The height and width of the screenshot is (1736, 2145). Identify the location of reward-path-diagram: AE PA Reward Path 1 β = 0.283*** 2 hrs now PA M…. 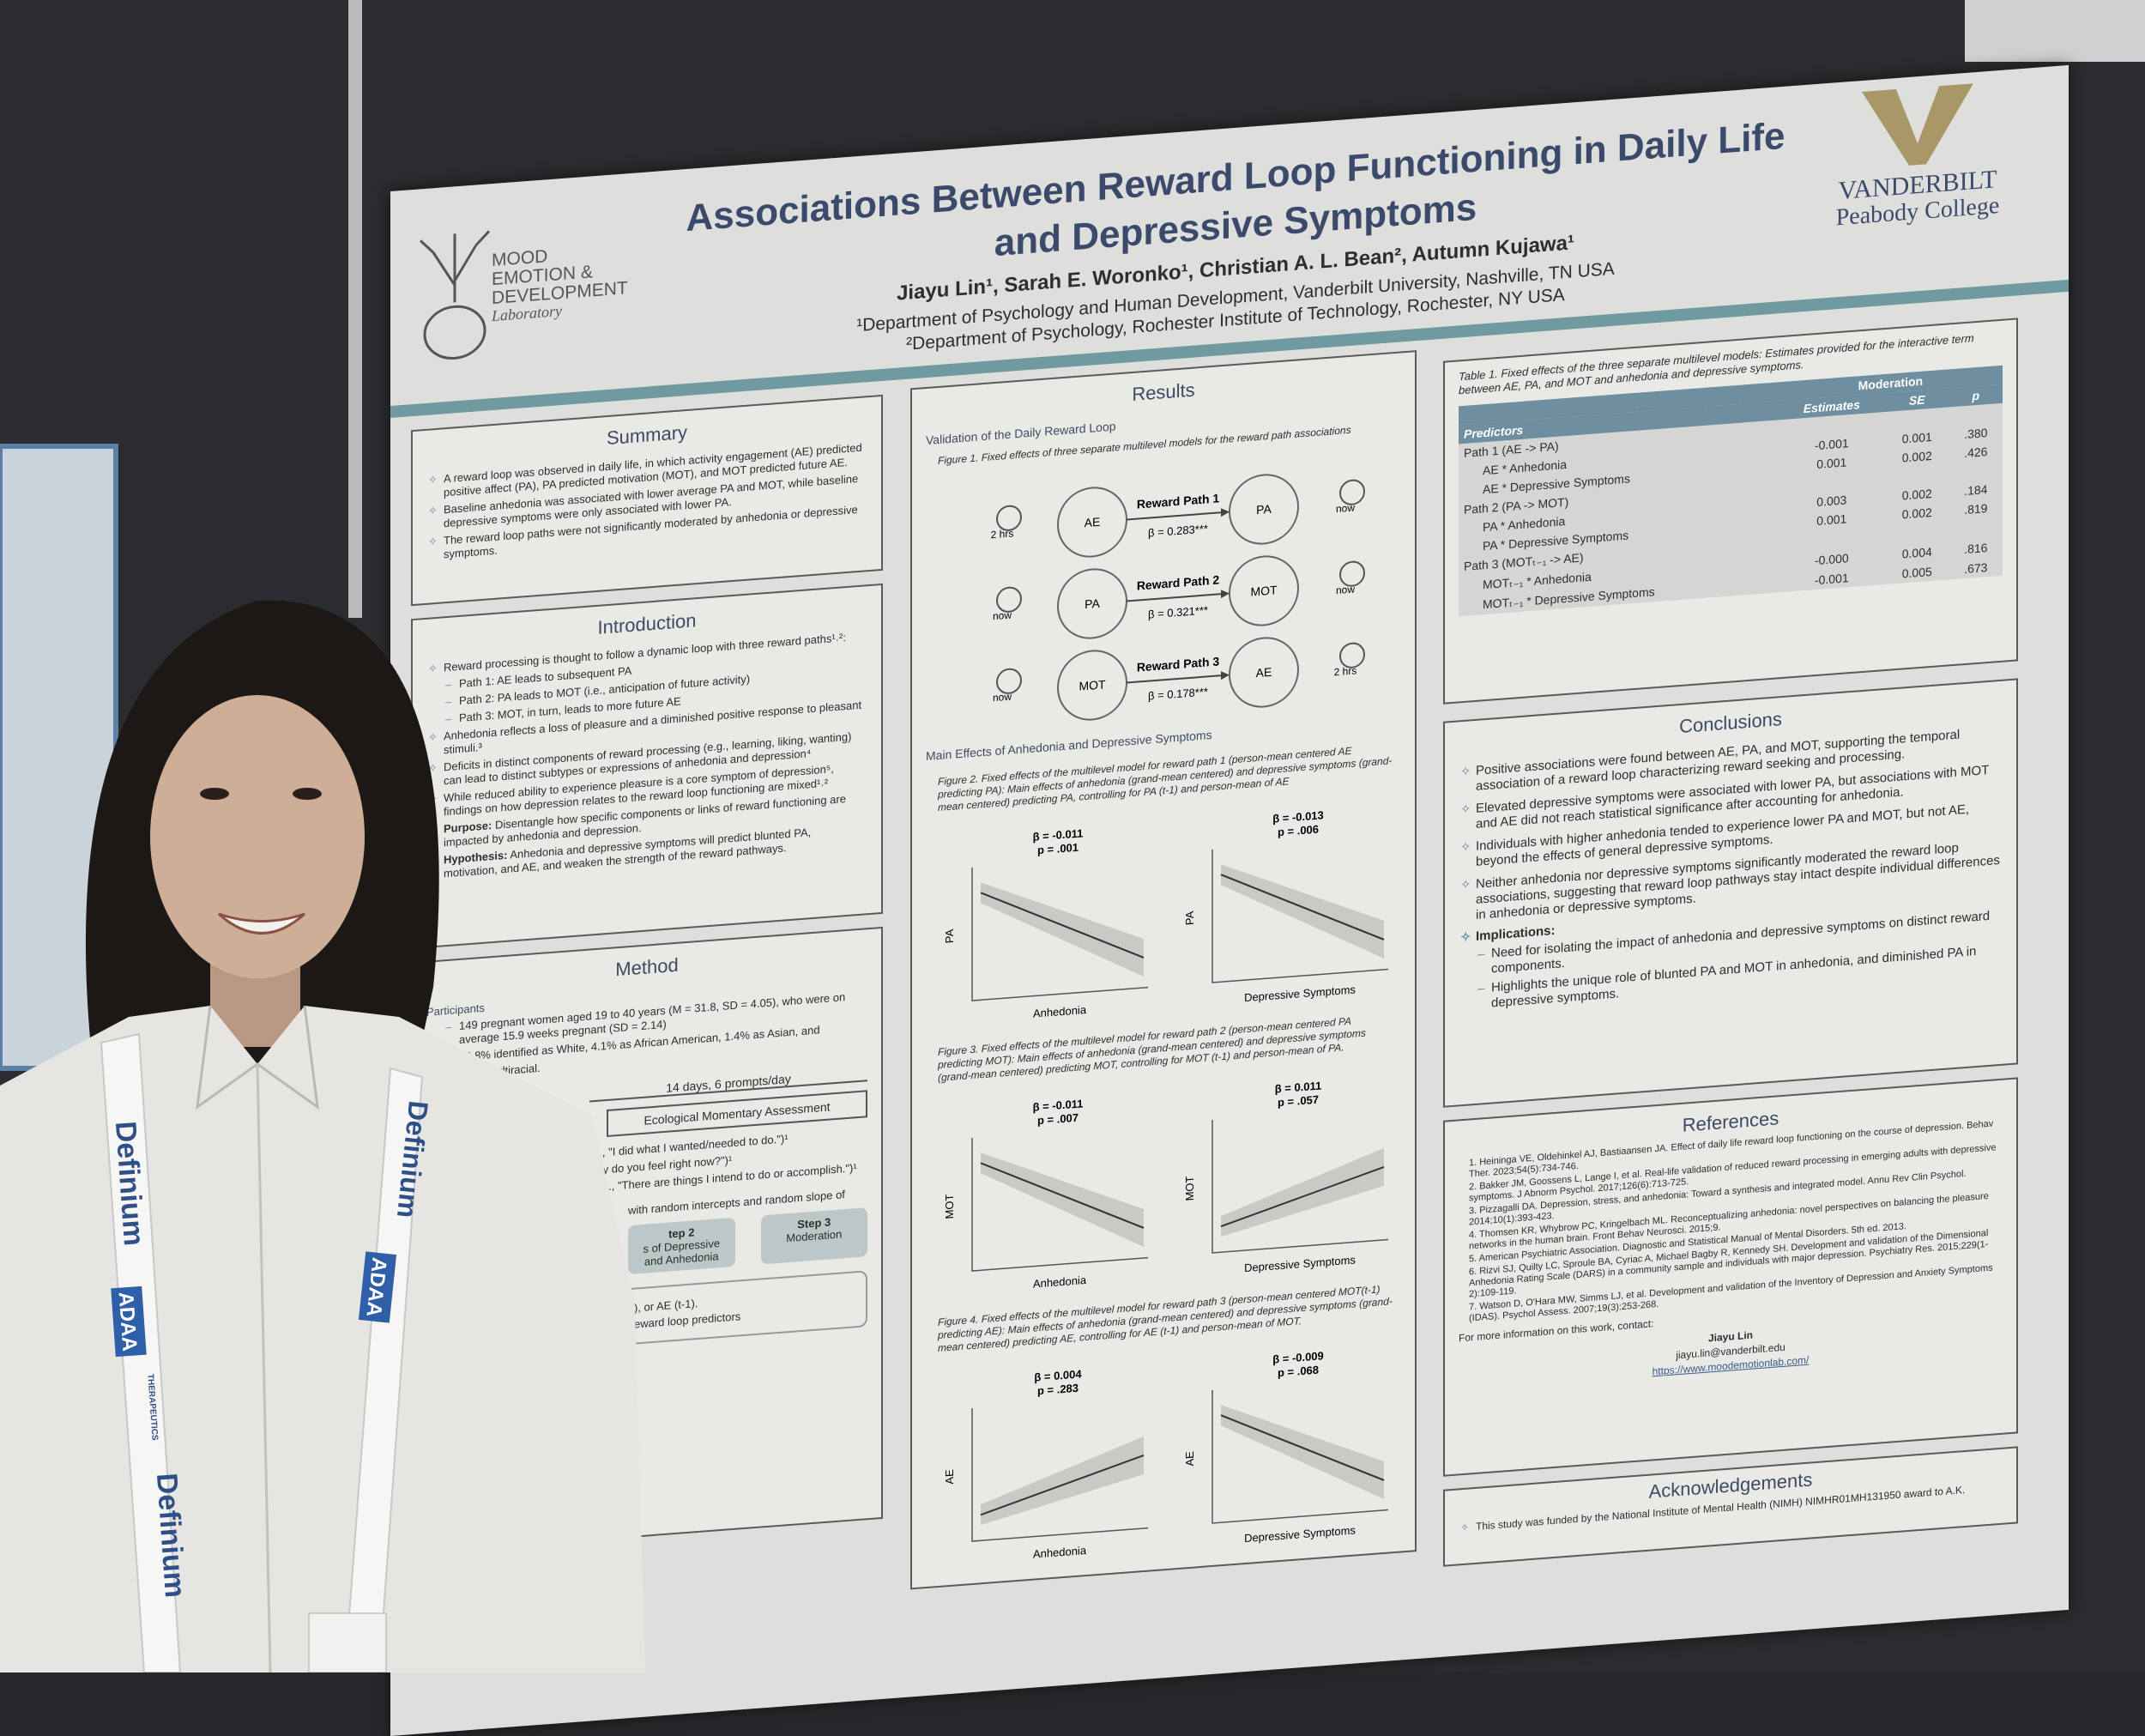
(1178, 598).